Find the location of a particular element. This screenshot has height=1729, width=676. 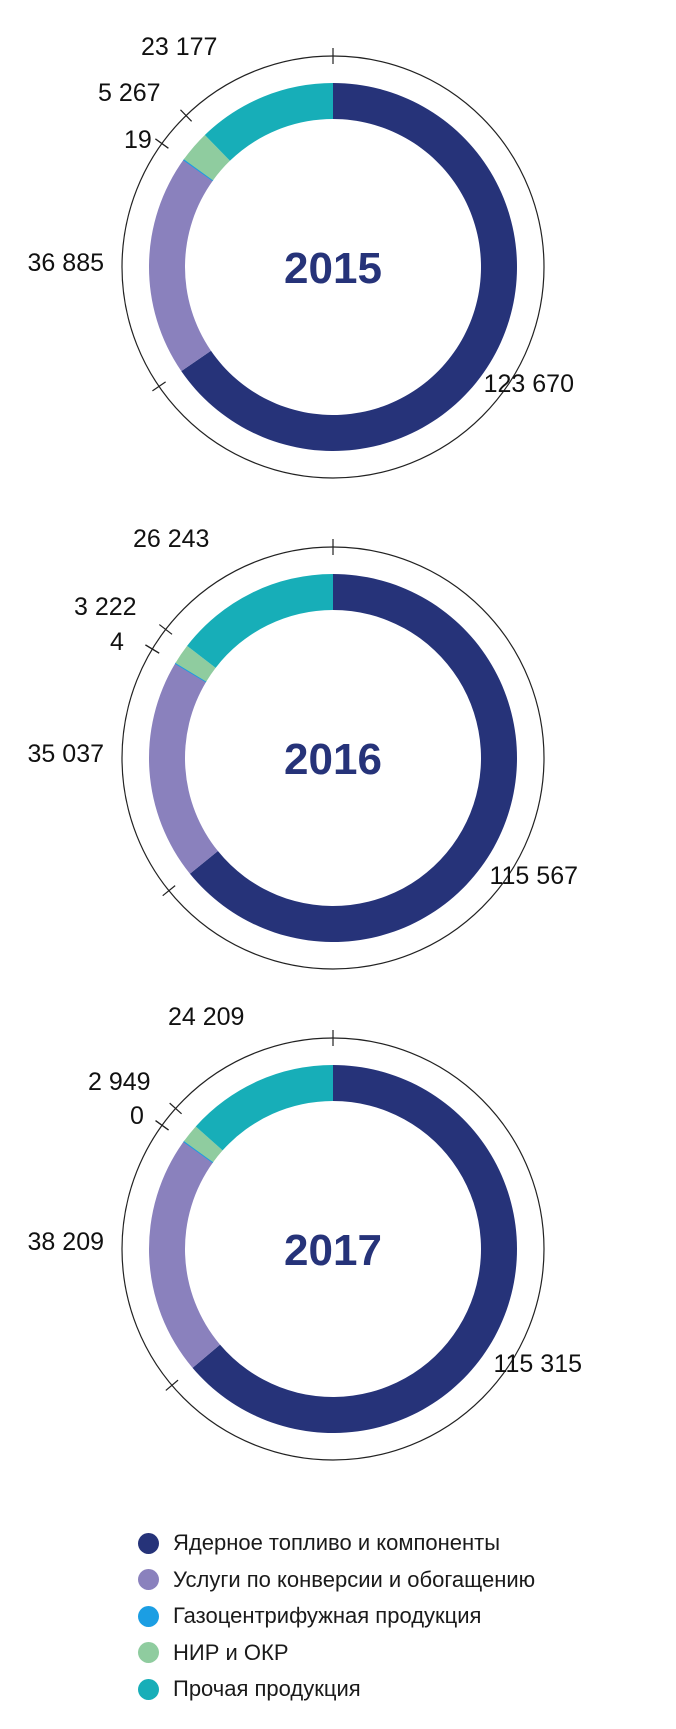

legend-label-rnd: НИР и ОКР is located at coordinates (231, 1652).